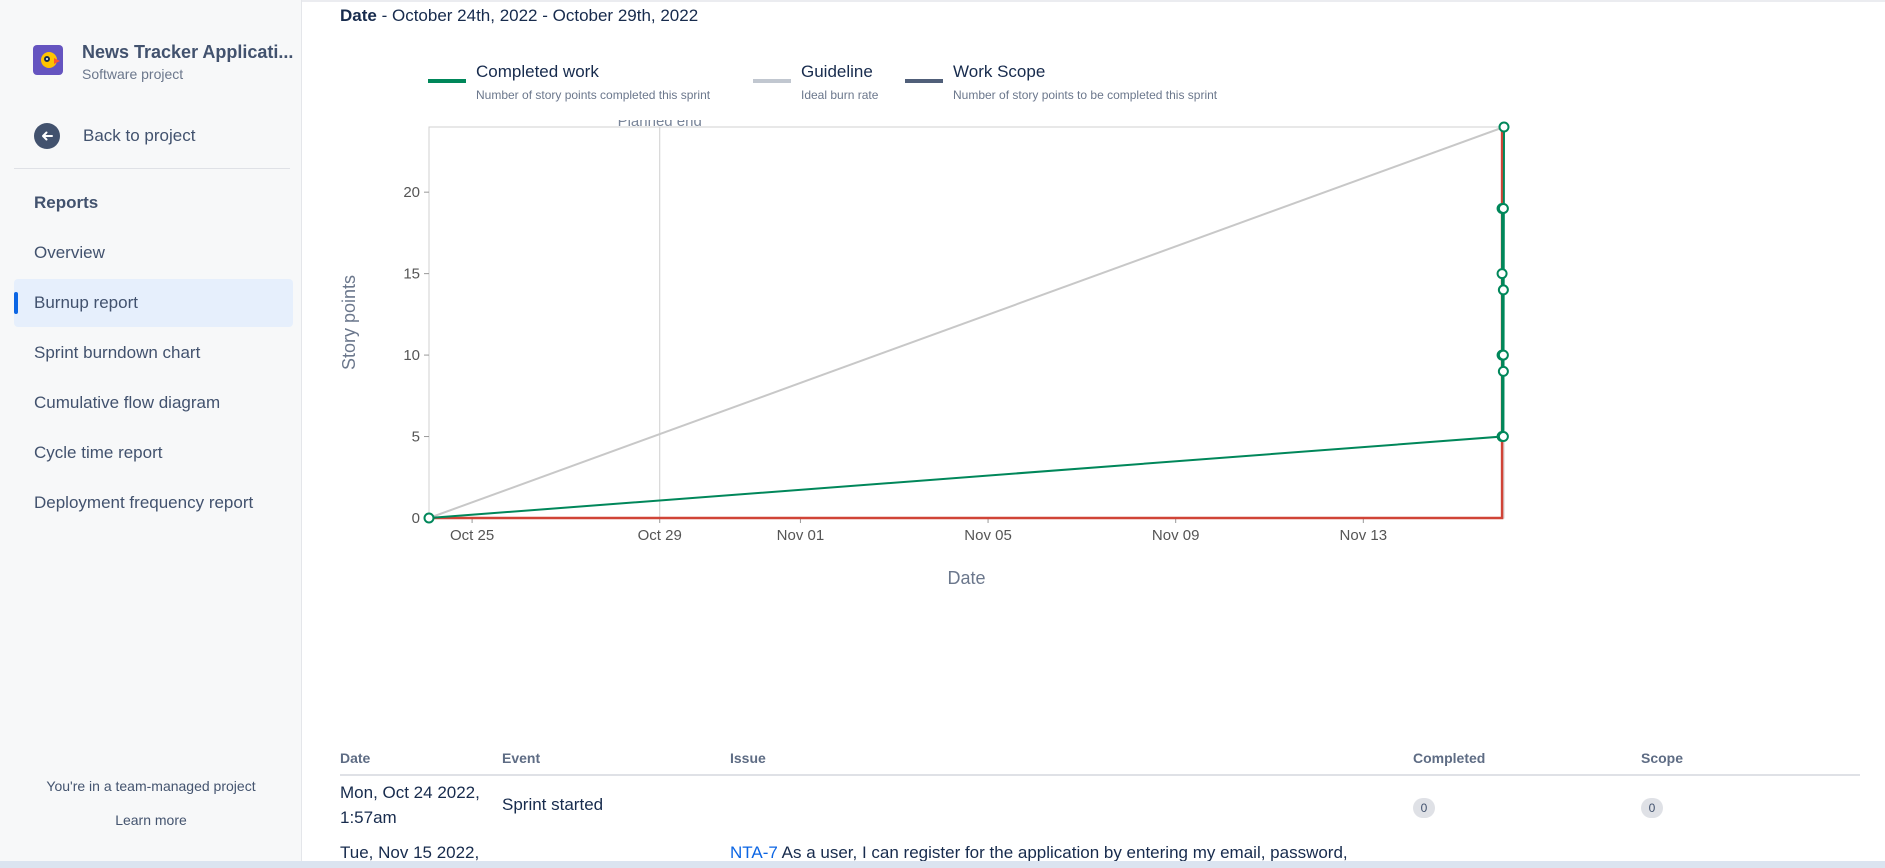  I want to click on reports-section-title: Reports, so click(66, 202).